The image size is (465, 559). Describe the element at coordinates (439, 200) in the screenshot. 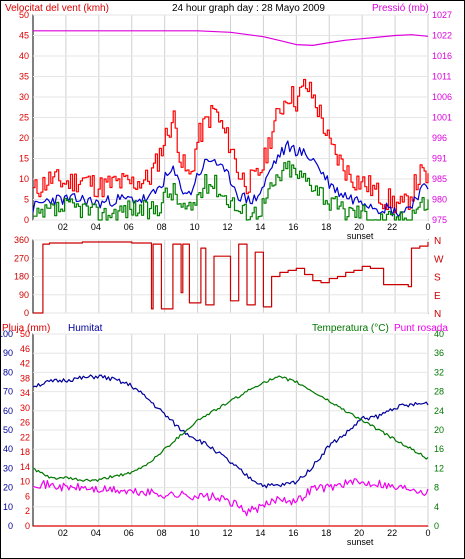

I see `pressure-tick-label: 980` at that location.